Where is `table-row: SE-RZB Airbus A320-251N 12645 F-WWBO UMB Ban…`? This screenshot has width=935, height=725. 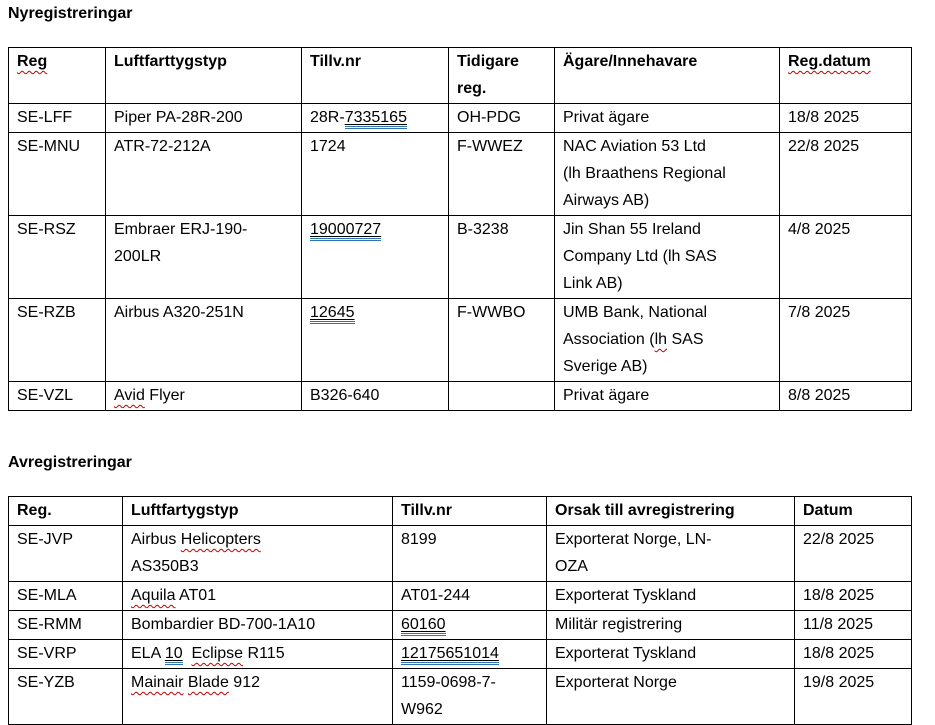 table-row: SE-RZB Airbus A320-251N 12645 F-WWBO UMB Ban… is located at coordinates (460, 340).